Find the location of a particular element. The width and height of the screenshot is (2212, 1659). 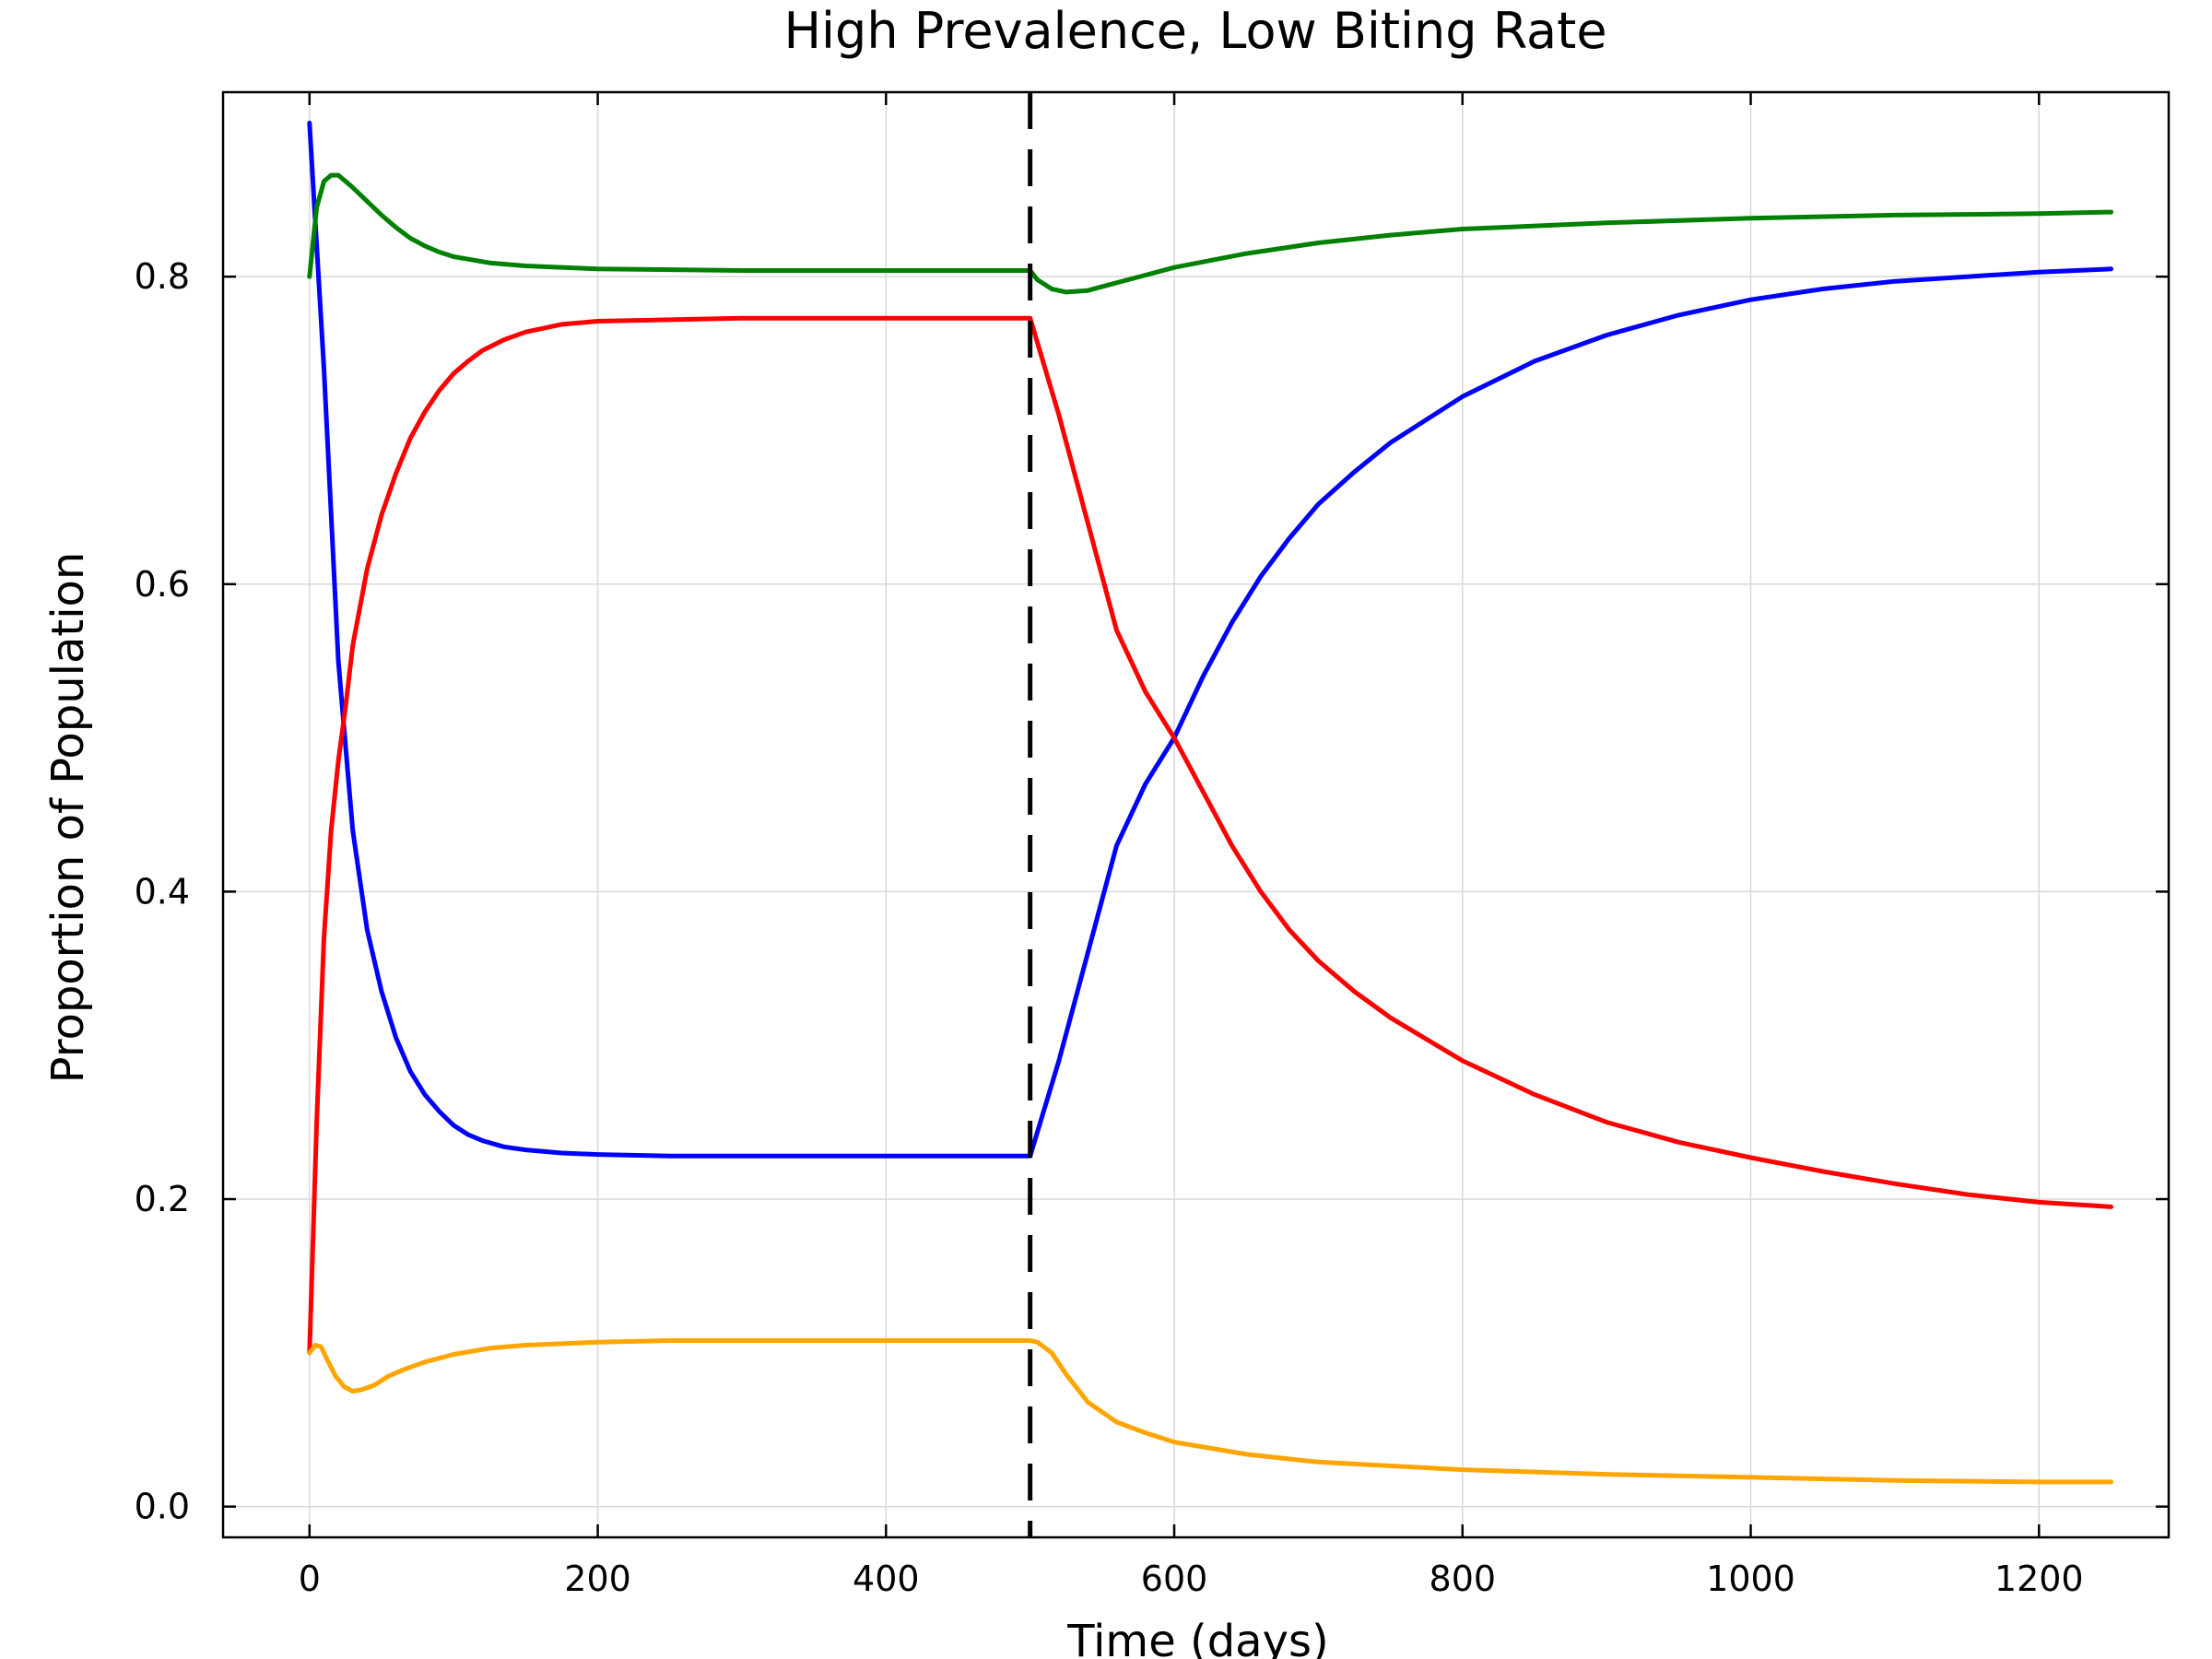

chart-title: High Prevalence, Low Biting Rate is located at coordinates (1194, 31).